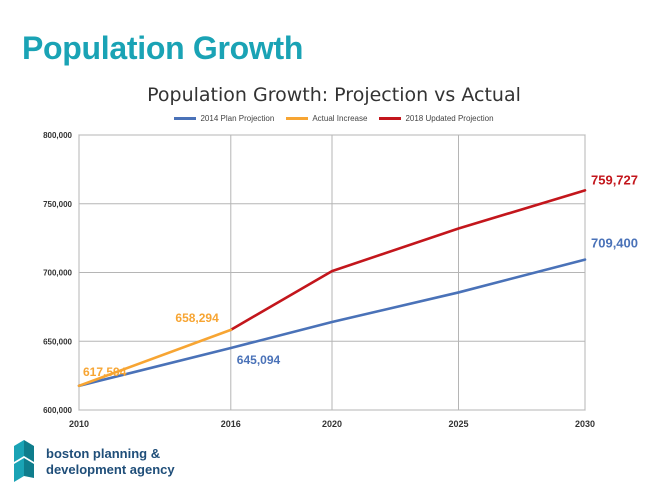 Image resolution: width=668 pixels, height=500 pixels. Describe the element at coordinates (614, 243) in the screenshot. I see `data-label: 709,400` at that location.